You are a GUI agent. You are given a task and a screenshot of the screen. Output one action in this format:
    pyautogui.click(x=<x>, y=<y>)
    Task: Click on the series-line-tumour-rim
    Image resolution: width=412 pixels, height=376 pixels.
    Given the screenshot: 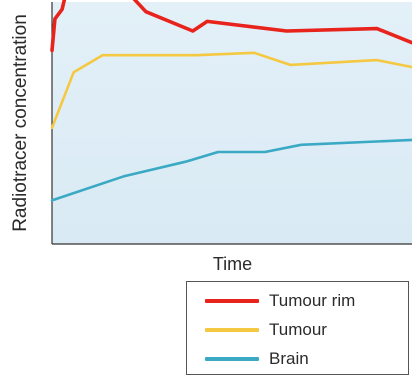 What is the action you would take?
    pyautogui.click(x=231, y=26)
    